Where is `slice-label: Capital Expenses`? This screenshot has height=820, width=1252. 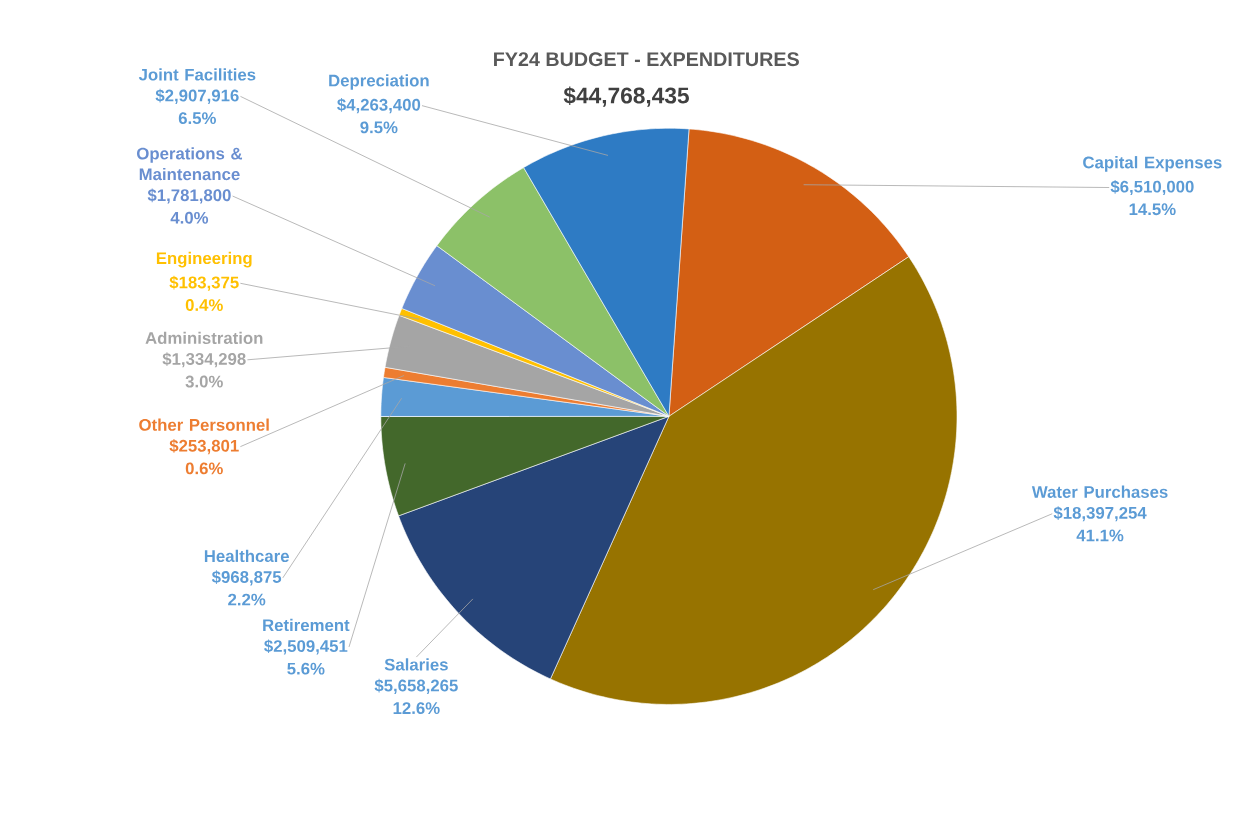
slice-label: Capital Expenses is located at coordinates (1152, 164).